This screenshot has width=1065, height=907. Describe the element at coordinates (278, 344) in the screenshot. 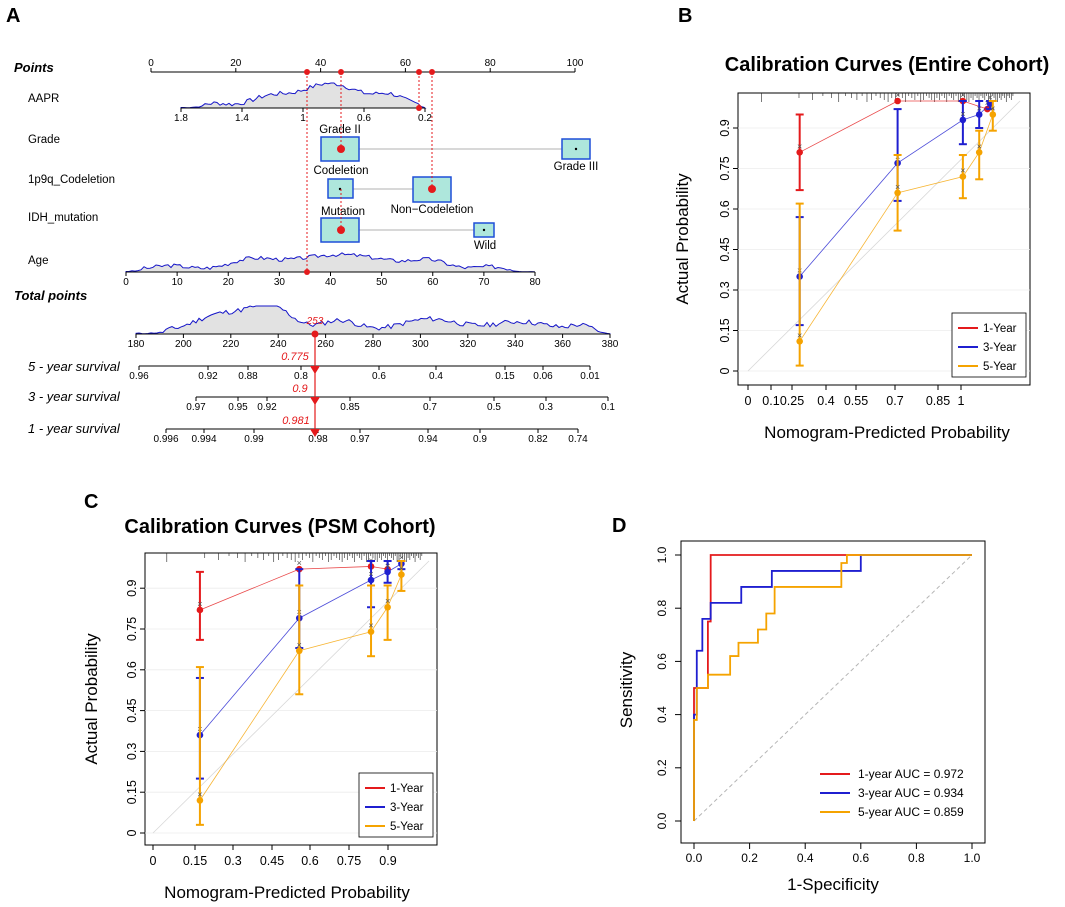

I see `total-points-tick-label: 240` at that location.